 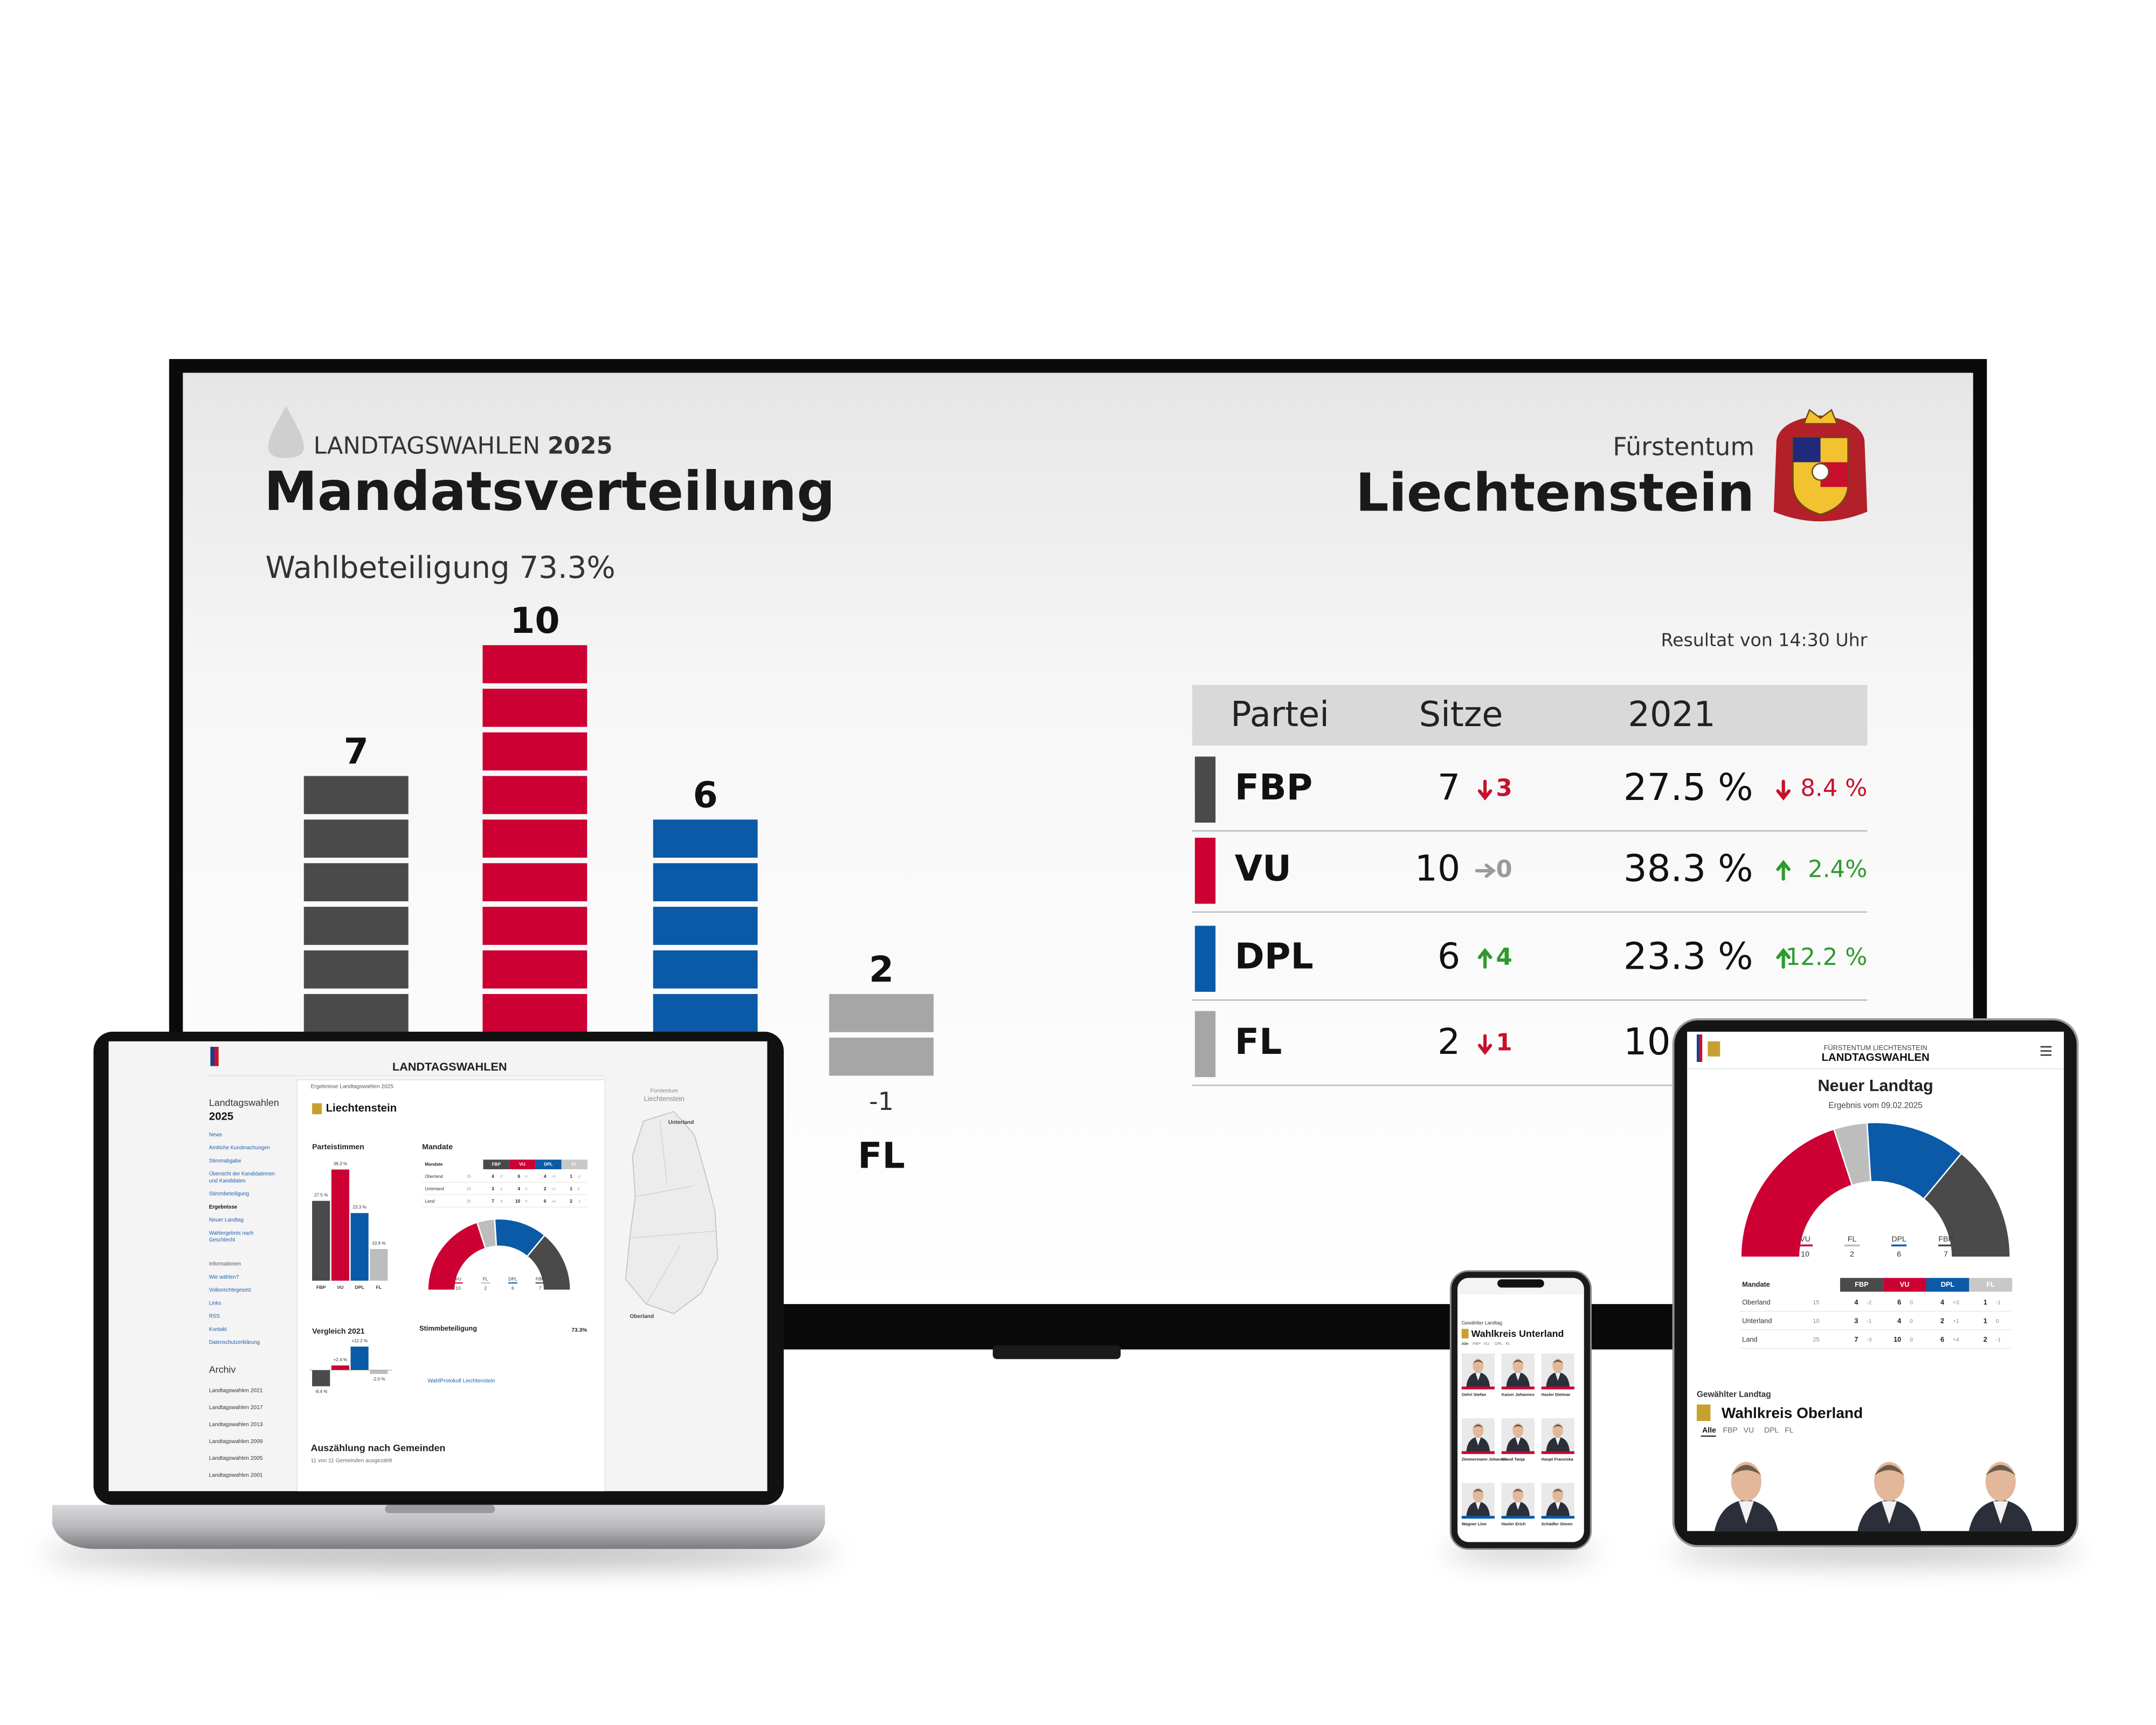 I want to click on table-header: Mandate, so click(x=434, y=1164).